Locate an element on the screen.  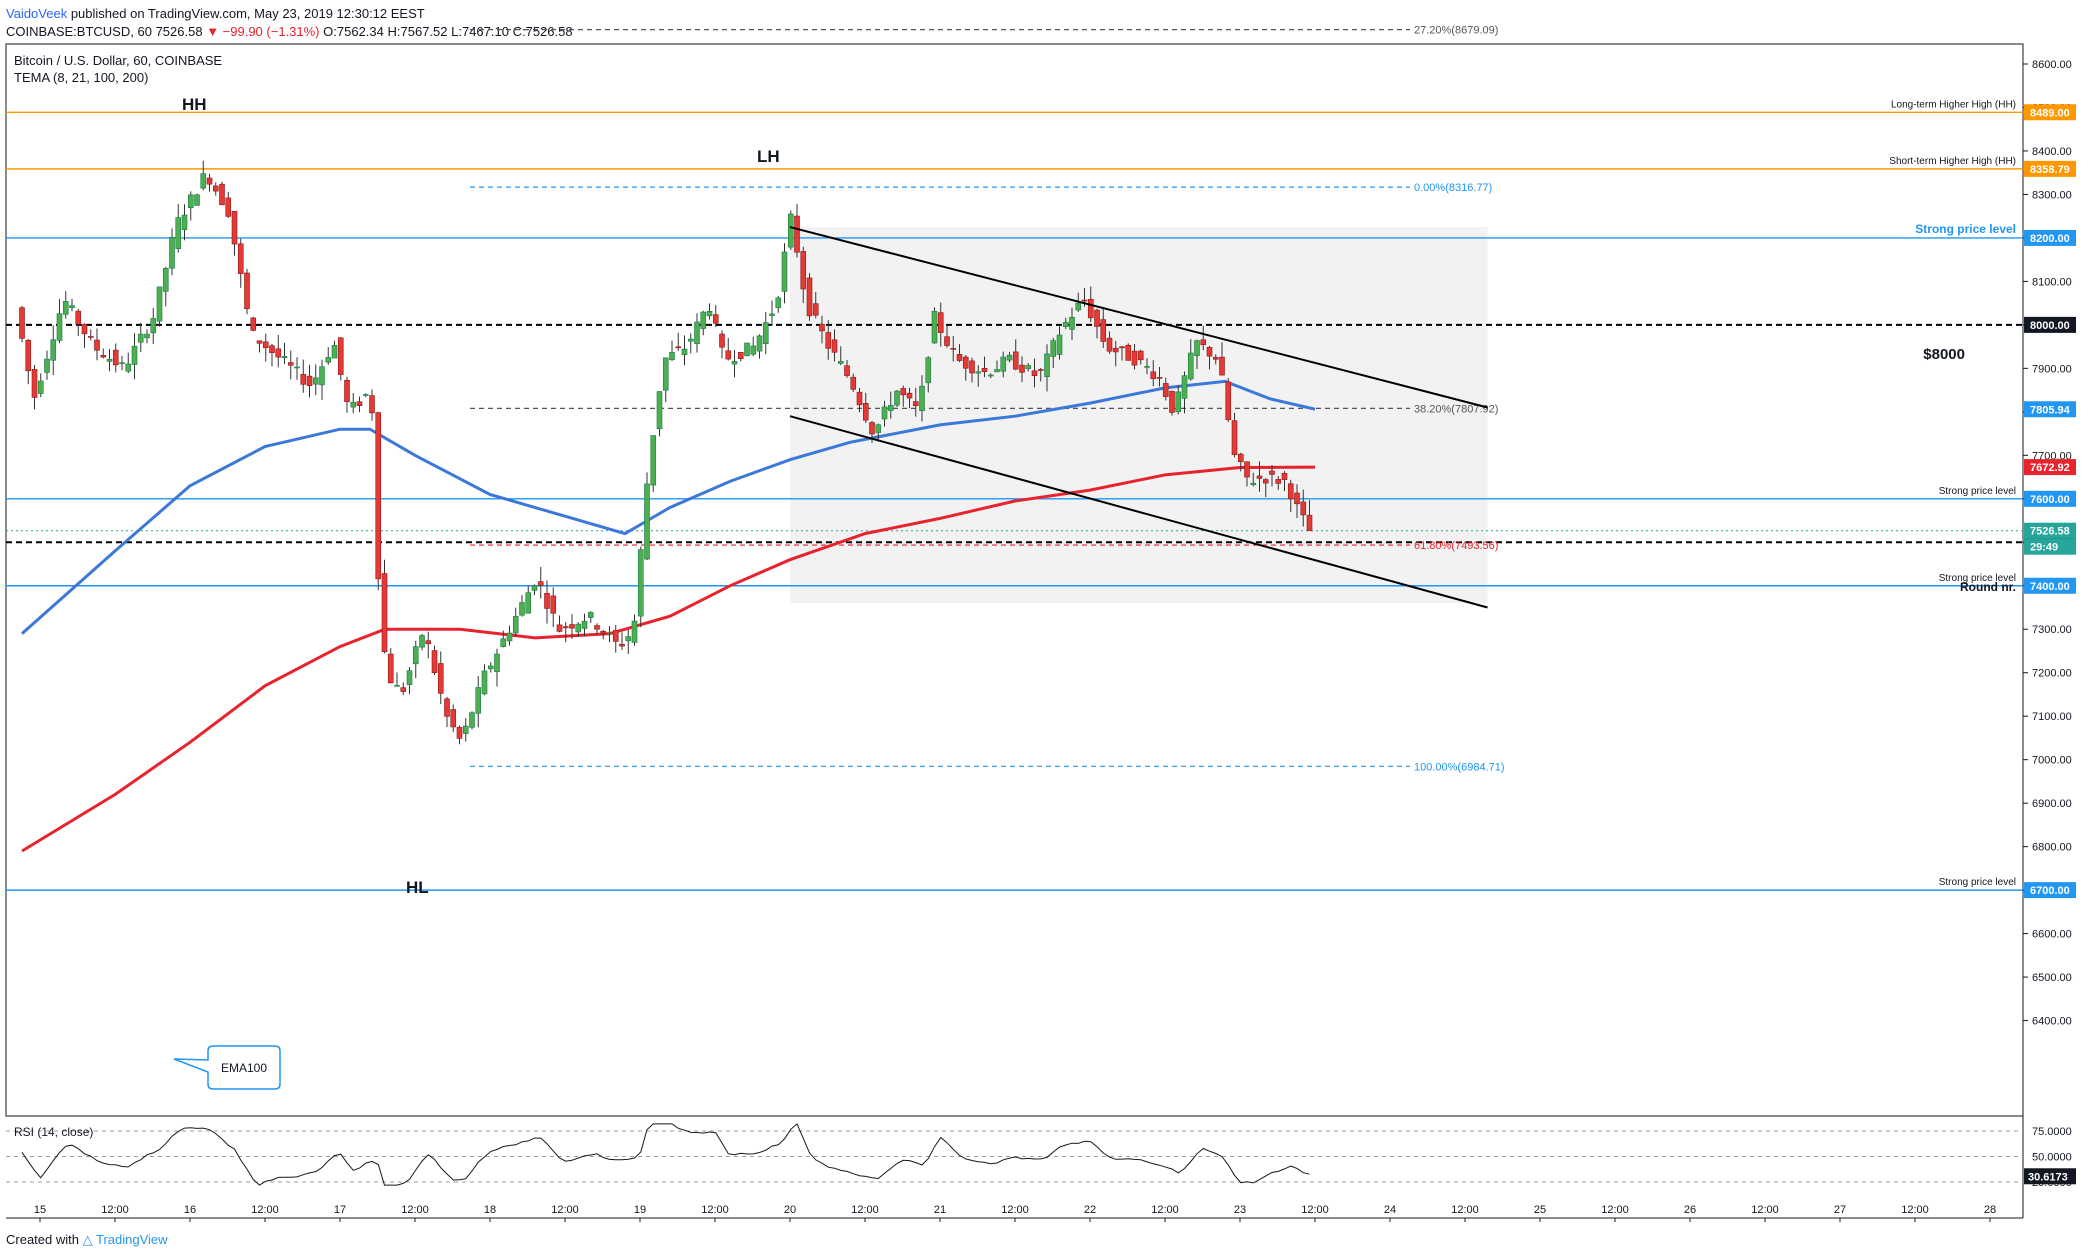
channel-lower-line is located at coordinates (1138, 512).